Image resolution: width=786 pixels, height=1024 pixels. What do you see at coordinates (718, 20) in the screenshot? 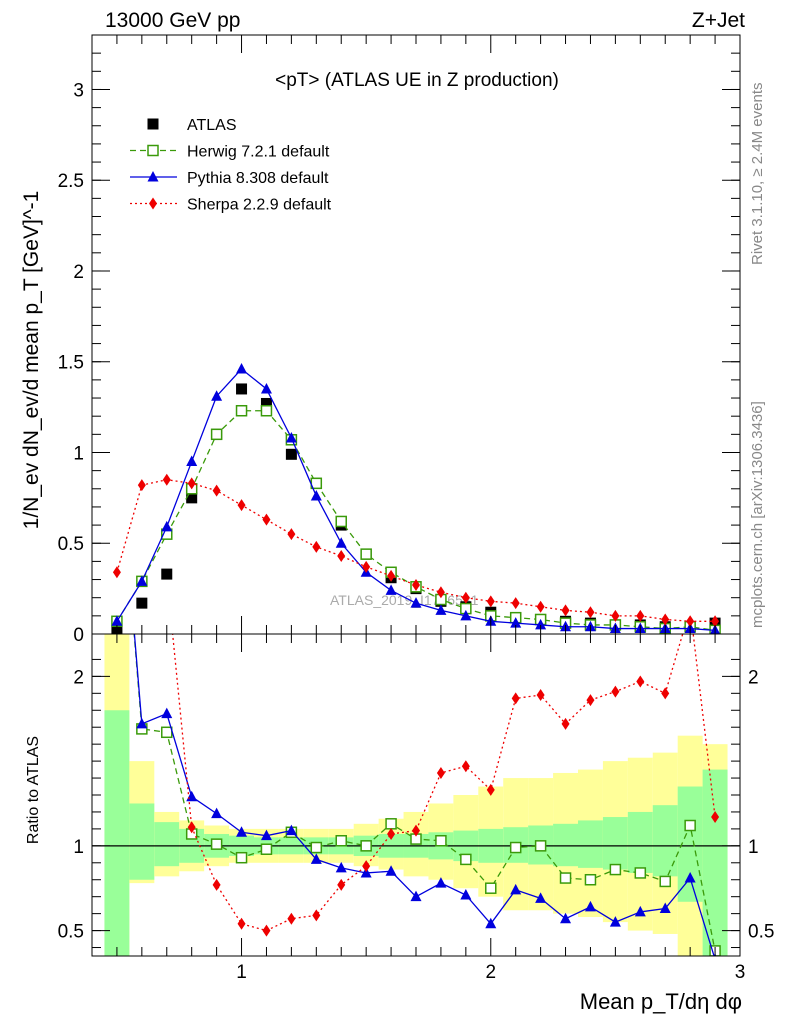
I see `header-right: Z+Jet` at bounding box center [718, 20].